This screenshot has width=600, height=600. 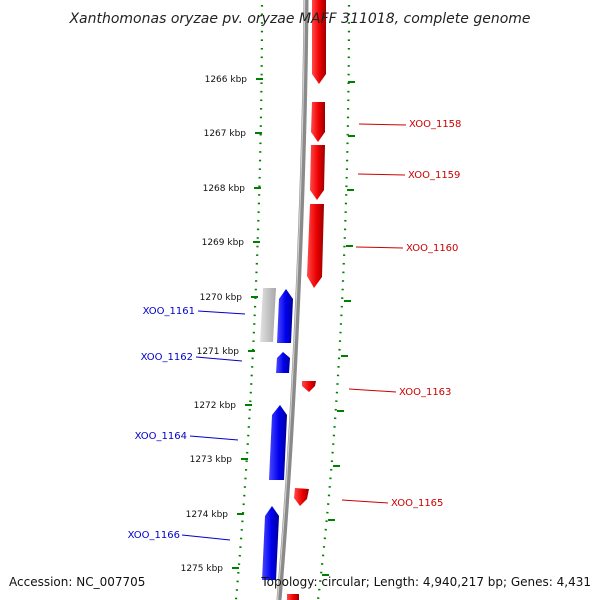 I want to click on reverse-genes, so click(x=276, y=434).